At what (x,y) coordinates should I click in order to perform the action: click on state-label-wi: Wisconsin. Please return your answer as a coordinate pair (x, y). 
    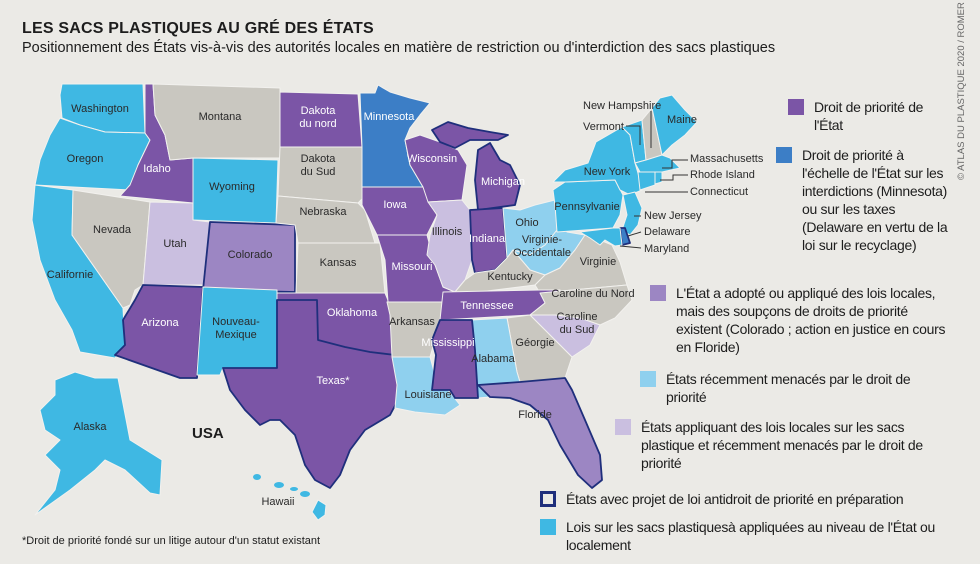
    Looking at the image, I should click on (432, 159).